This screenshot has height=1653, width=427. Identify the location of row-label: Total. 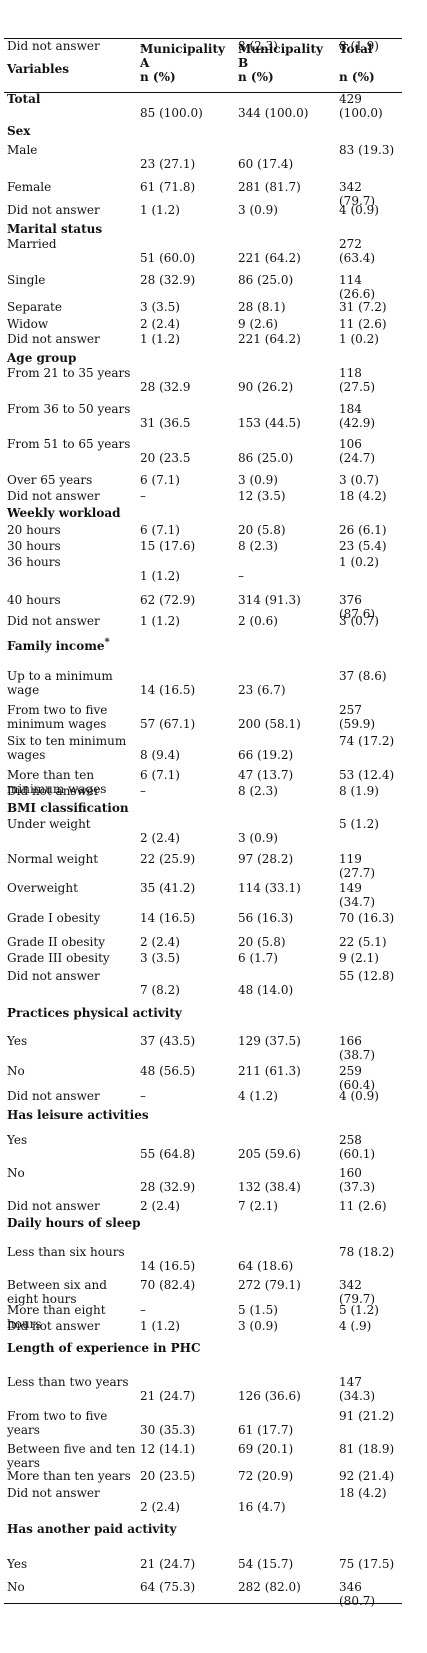
(24, 99).